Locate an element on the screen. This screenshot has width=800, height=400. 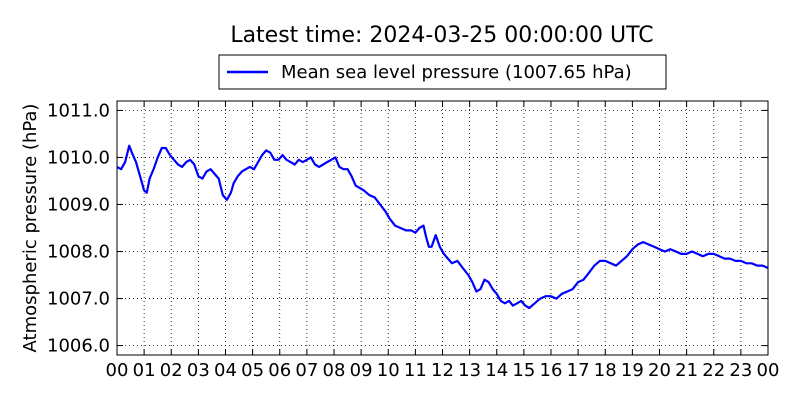
x-tick-label: 20 is located at coordinates (659, 370).